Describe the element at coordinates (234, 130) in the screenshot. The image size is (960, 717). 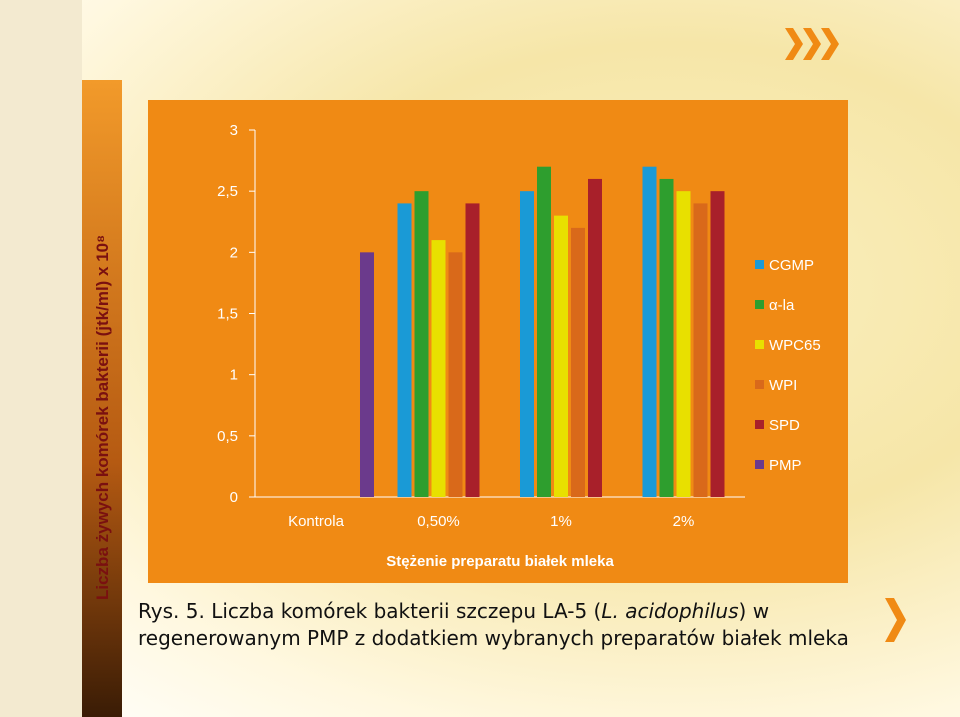
I see `y-tick-label: 3` at that location.